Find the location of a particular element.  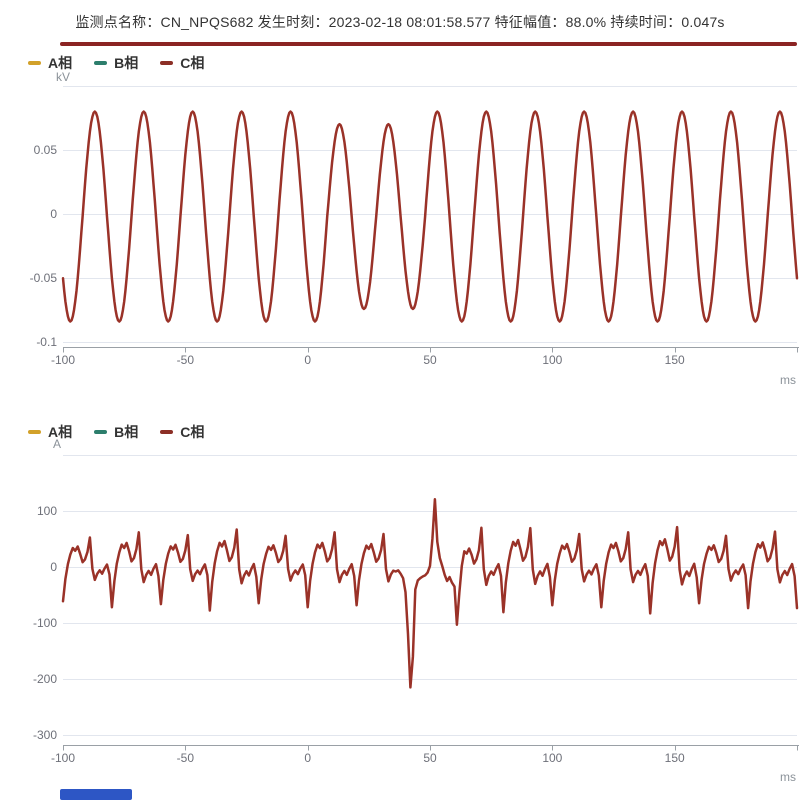

y-tick-label: -0.05 is located at coordinates (44, 278).